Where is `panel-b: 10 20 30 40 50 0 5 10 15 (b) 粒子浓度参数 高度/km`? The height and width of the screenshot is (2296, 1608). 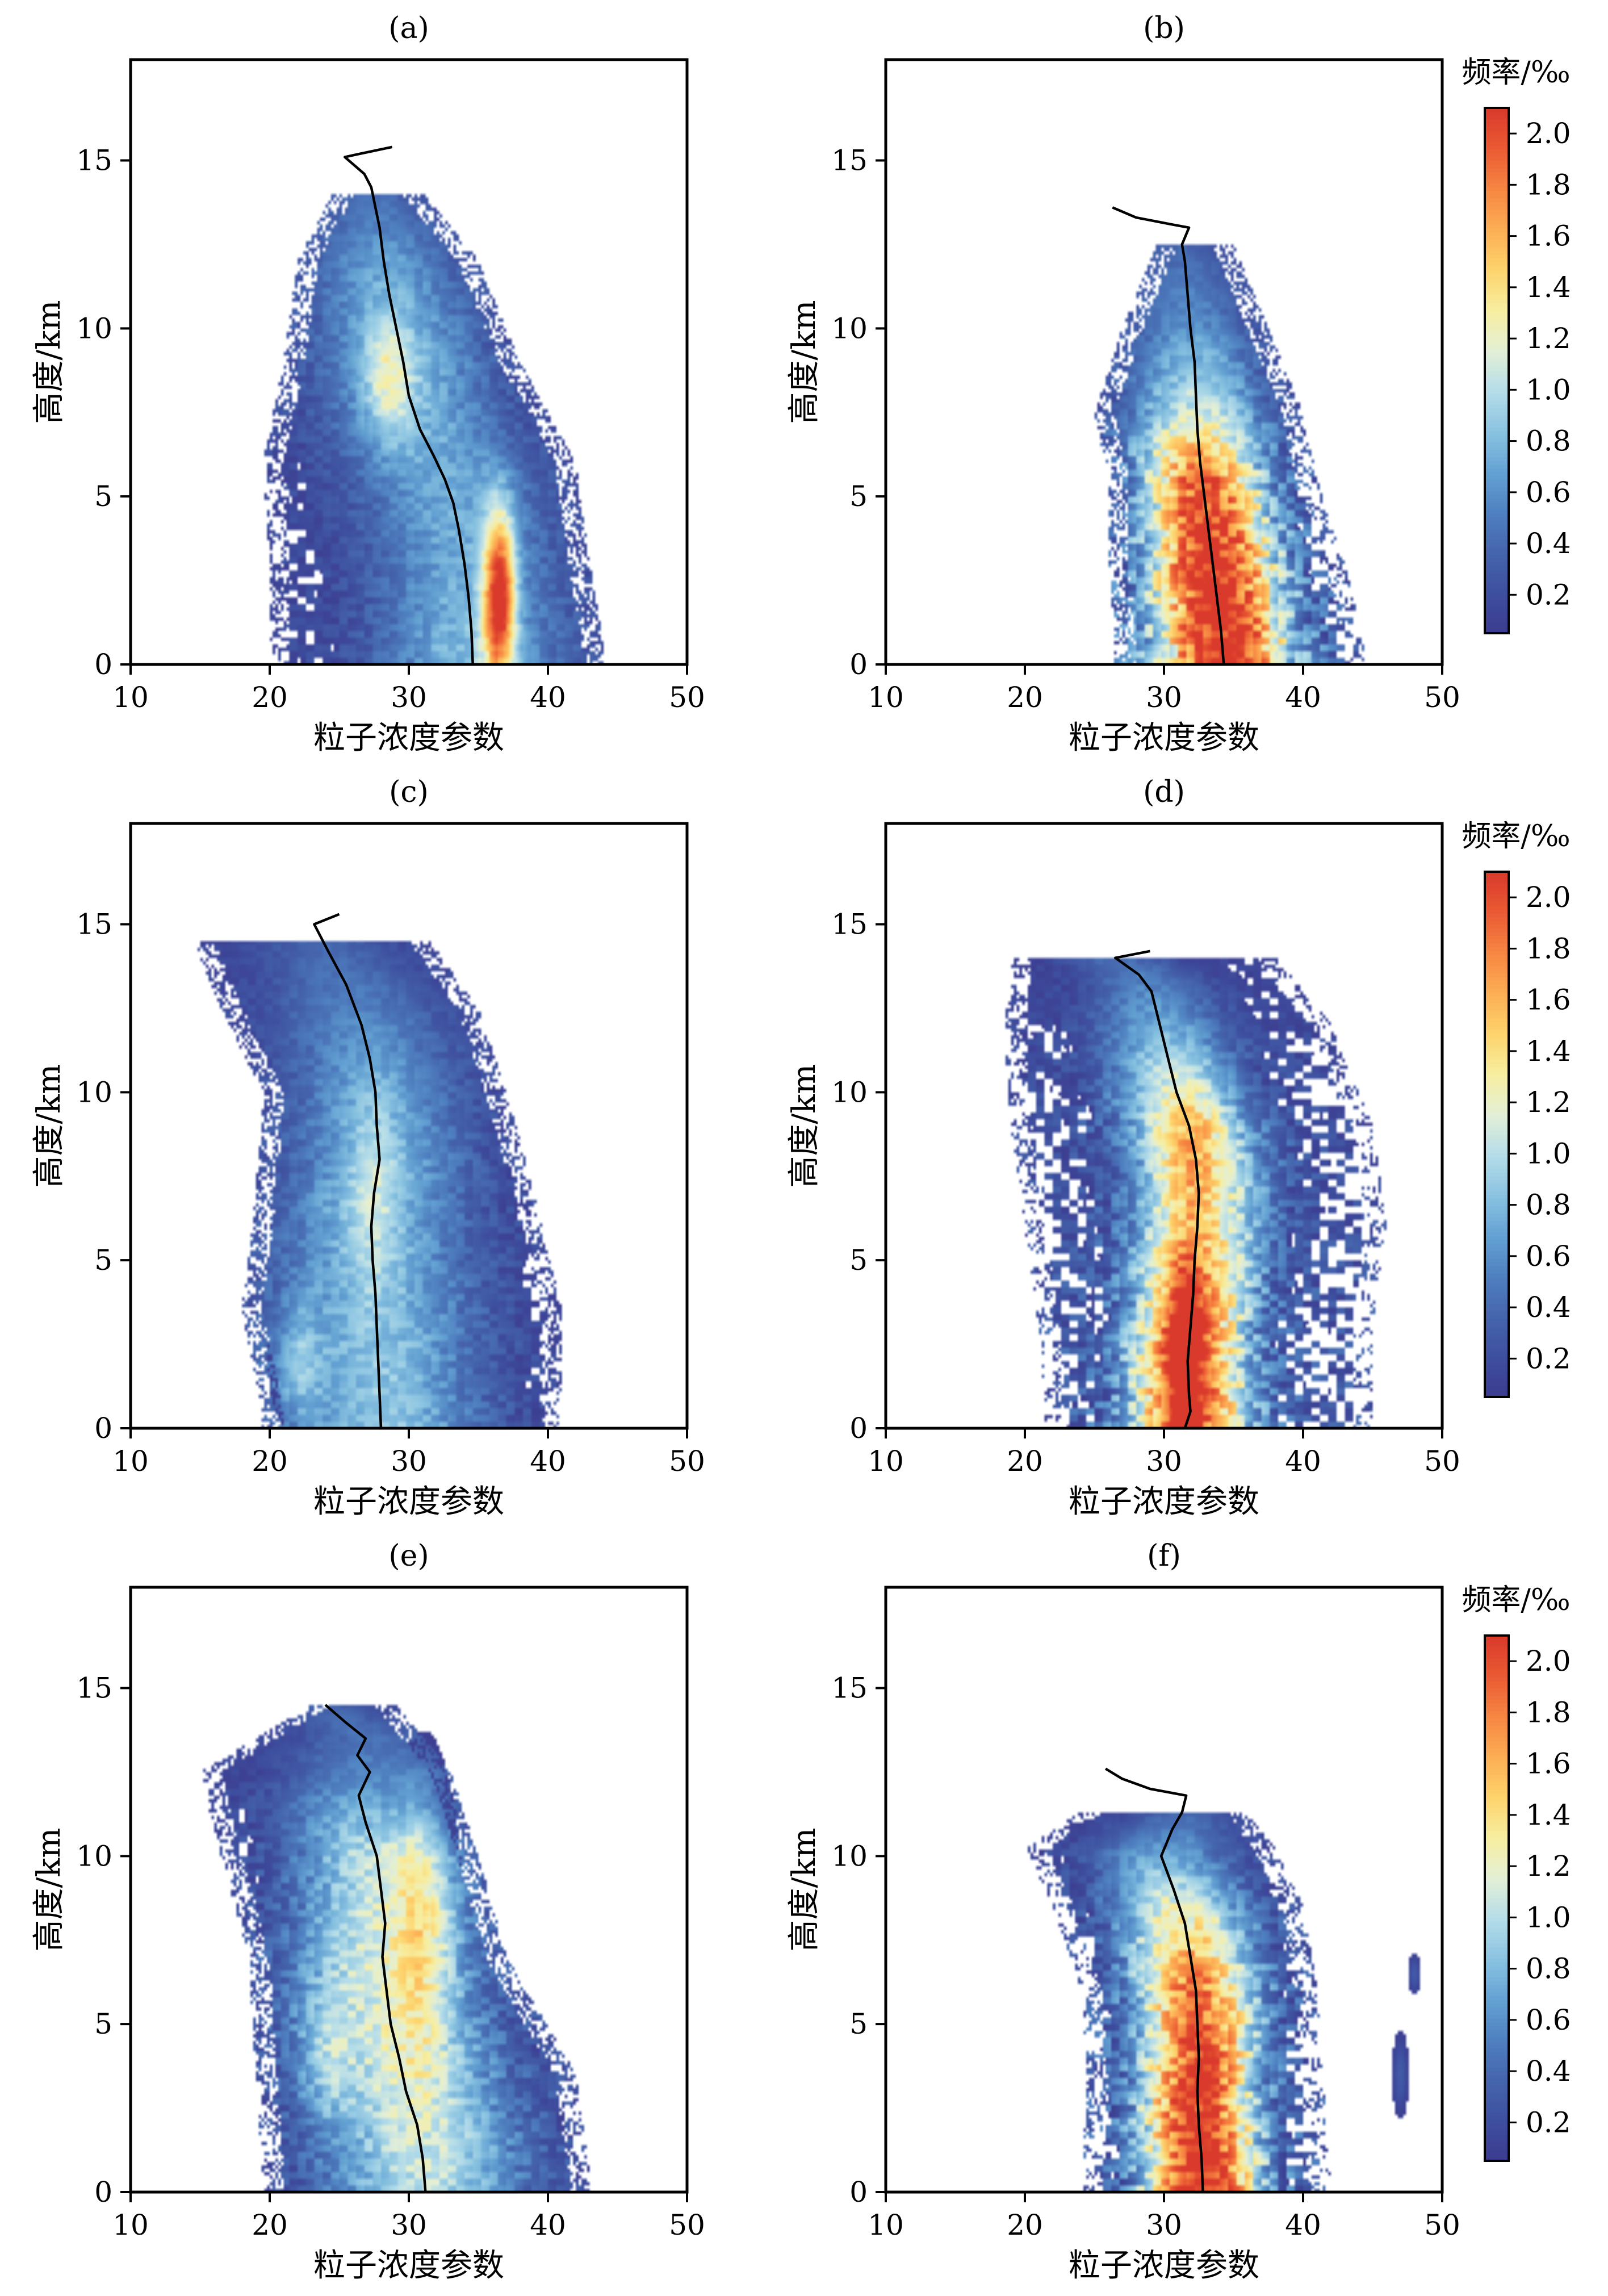 panel-b: 10 20 30 40 50 0 5 10 15 (b) 粒子浓度参数 高度/km is located at coordinates (1123, 384).